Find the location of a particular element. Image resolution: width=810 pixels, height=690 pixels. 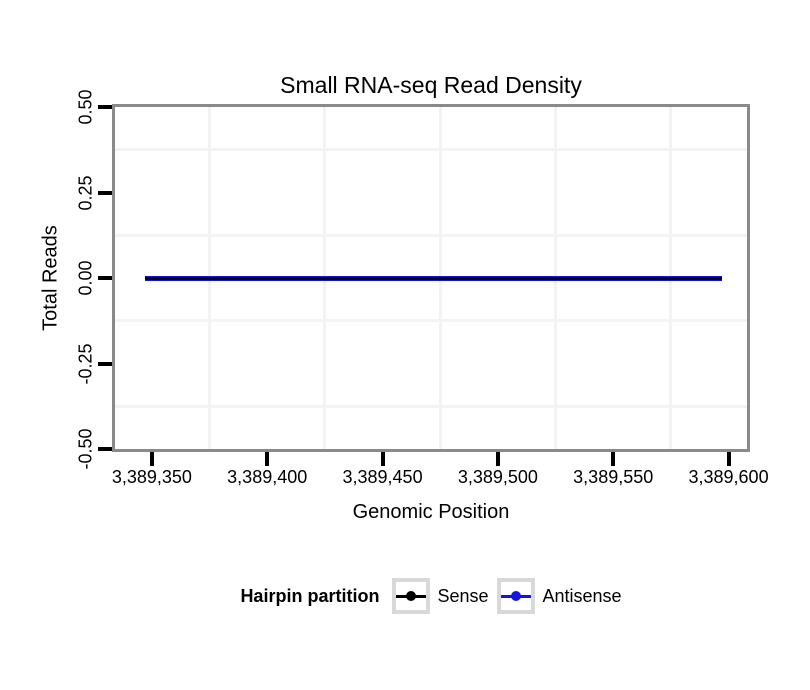

x-tick-label: 3,389,400 is located at coordinates (267, 477).